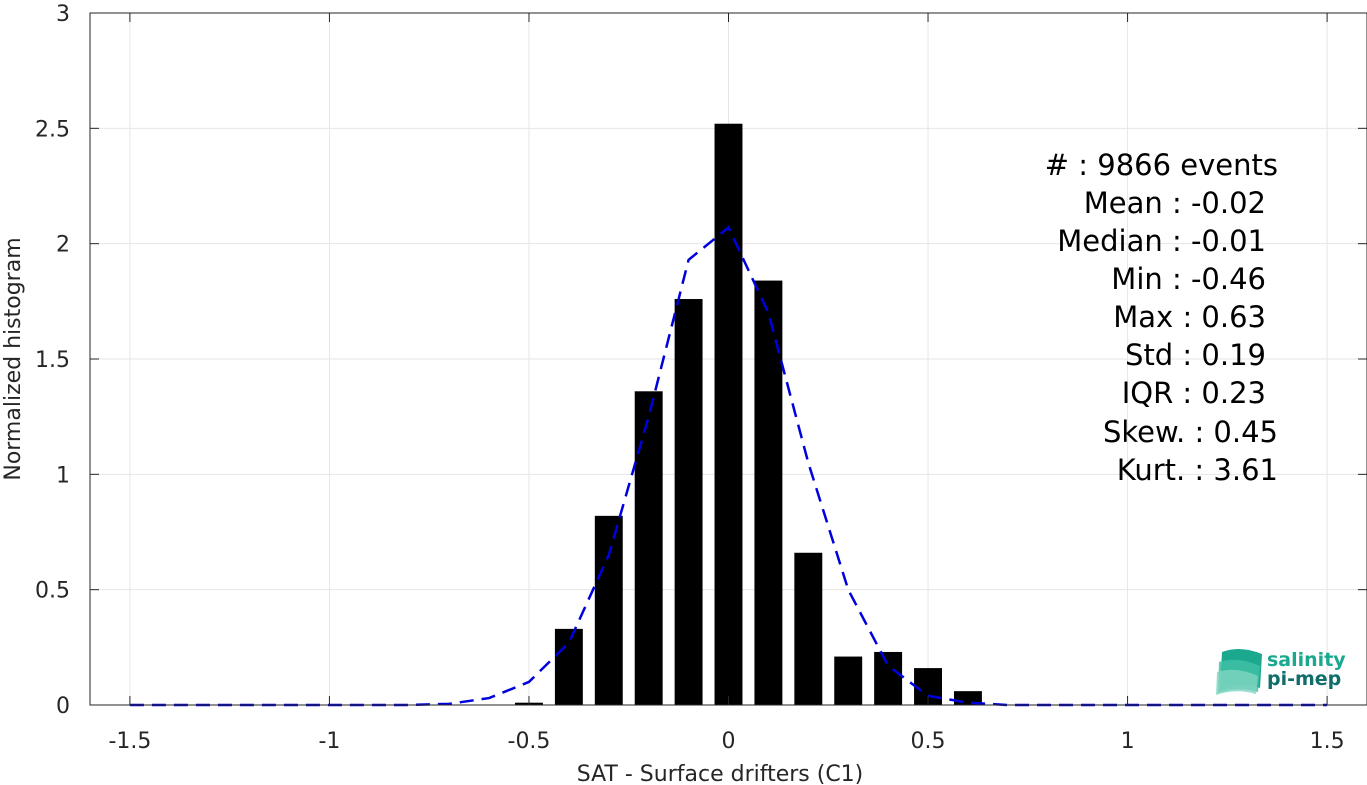  Describe the element at coordinates (52, 129) in the screenshot. I see `y-tick-label: 2.5` at that location.